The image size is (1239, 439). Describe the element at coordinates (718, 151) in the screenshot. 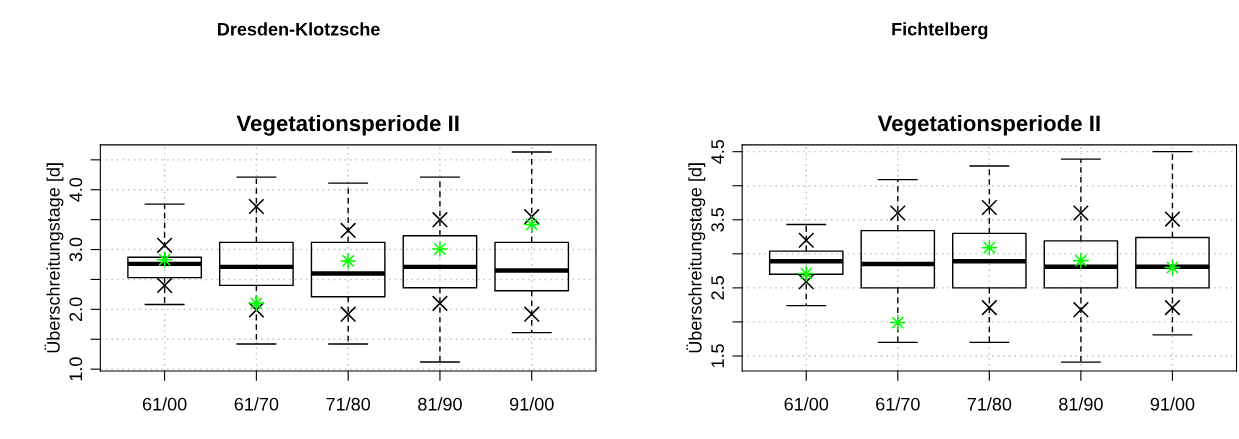

I see `y-tick-label: 4.5` at that location.